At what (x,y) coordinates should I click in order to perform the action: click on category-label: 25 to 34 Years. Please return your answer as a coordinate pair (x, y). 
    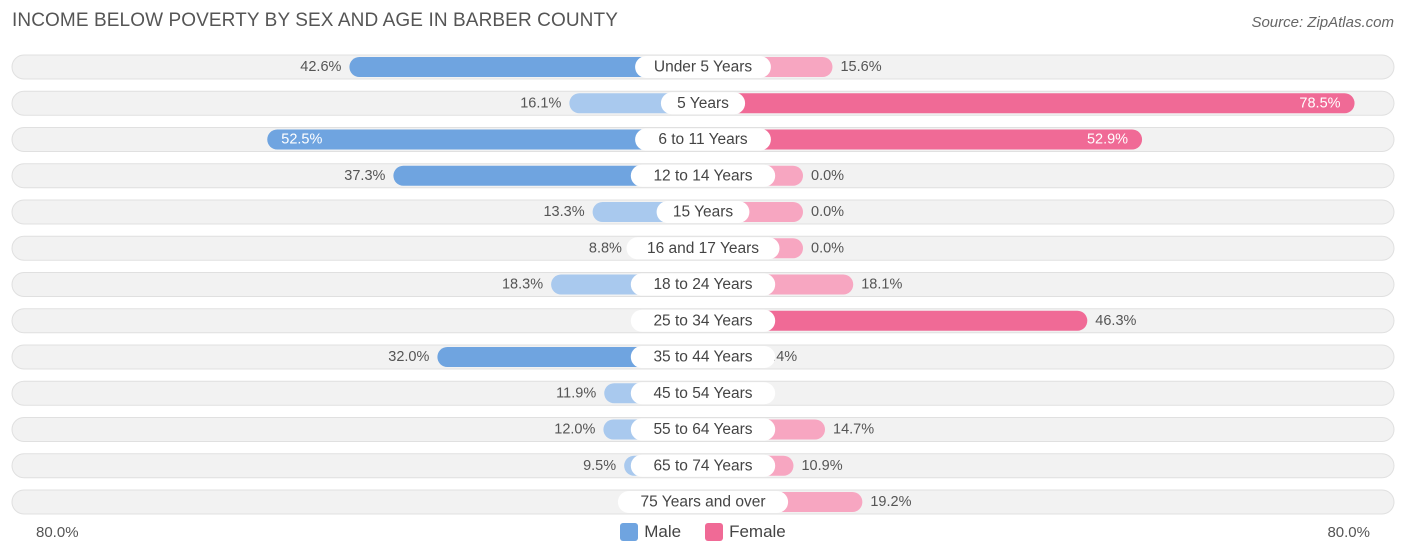
    Looking at the image, I should click on (702, 320).